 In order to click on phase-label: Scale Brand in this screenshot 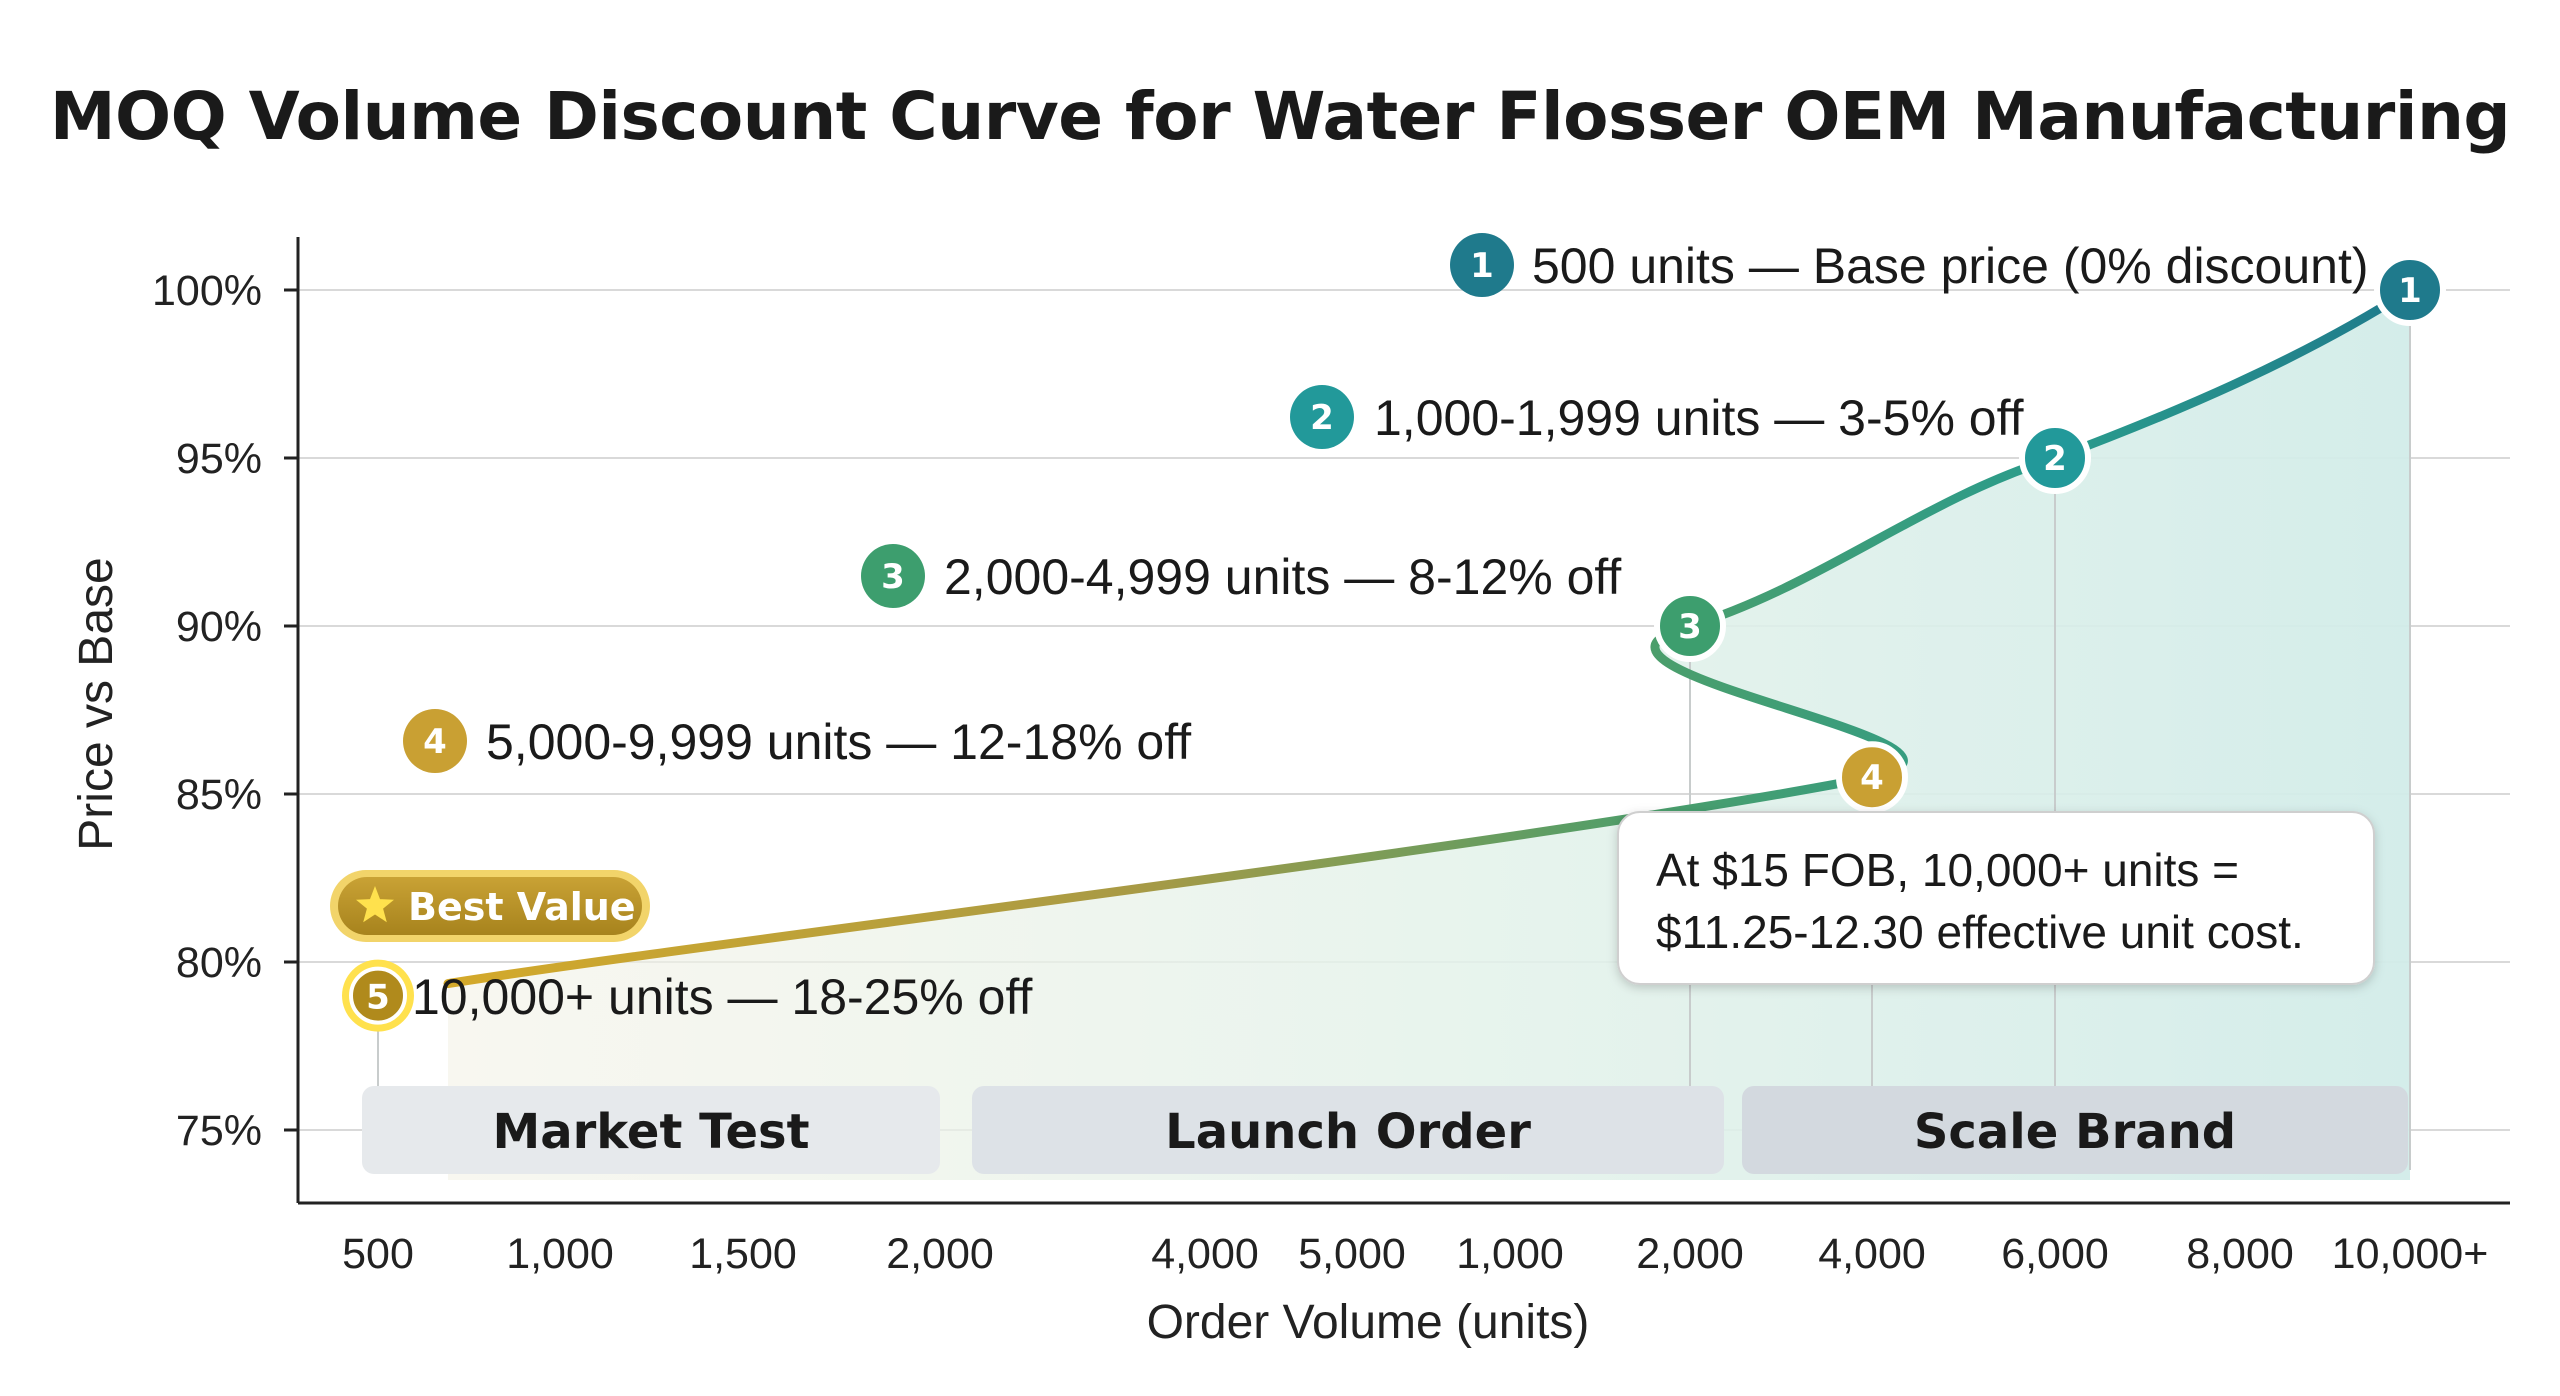, I will do `click(2075, 1132)`.